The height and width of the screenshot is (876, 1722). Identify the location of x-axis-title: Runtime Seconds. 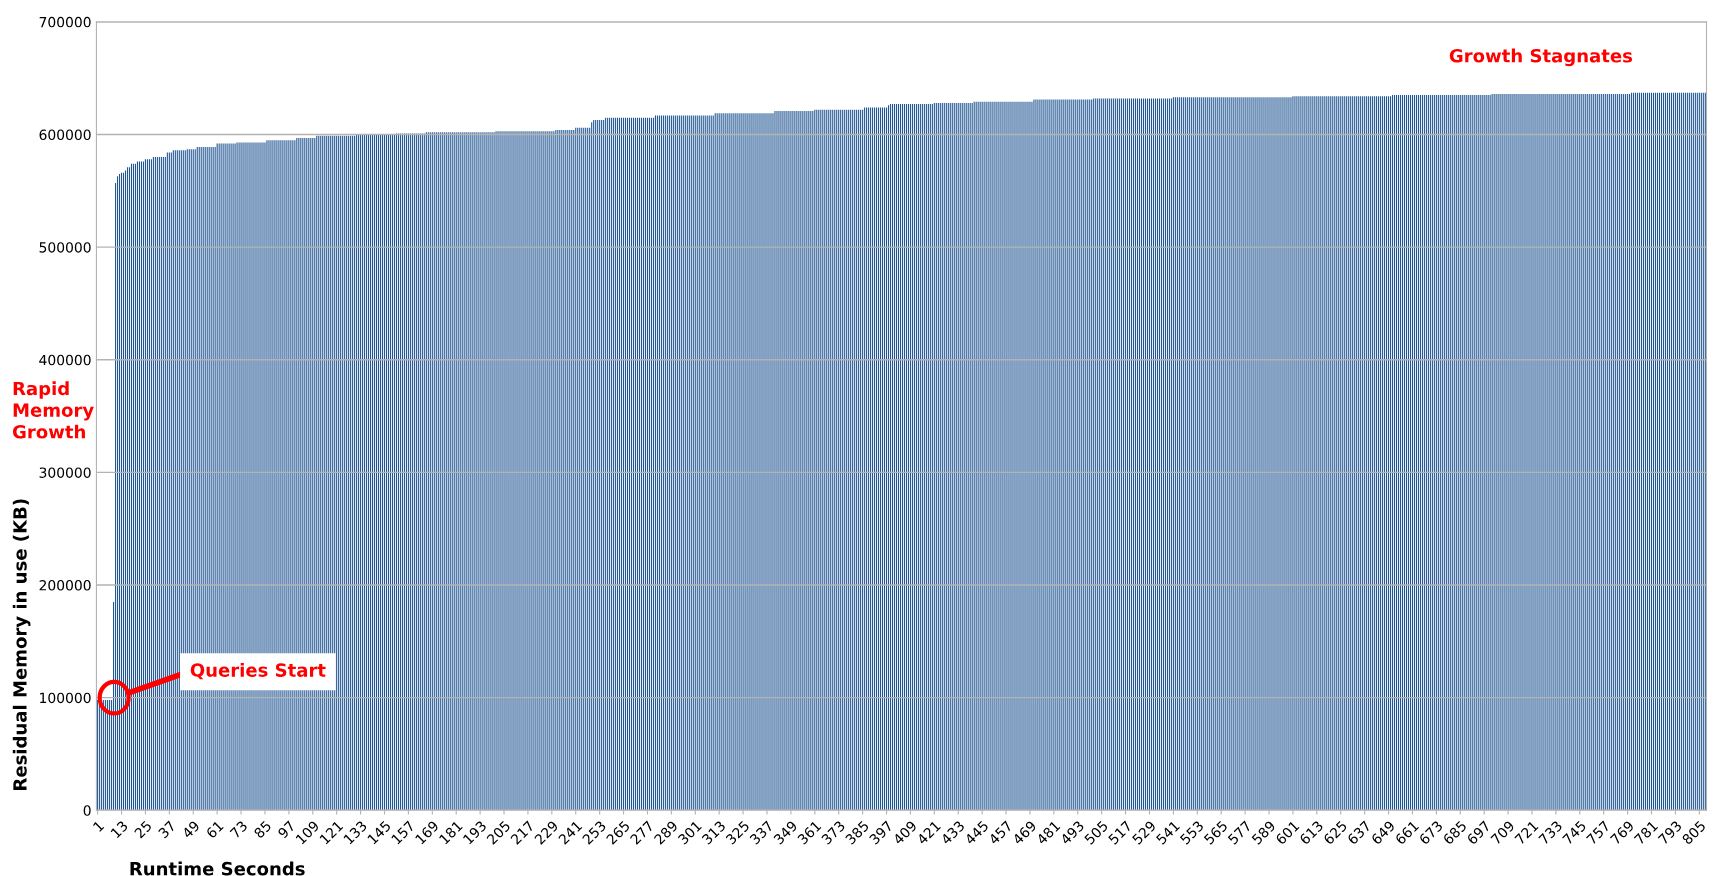
(217, 868).